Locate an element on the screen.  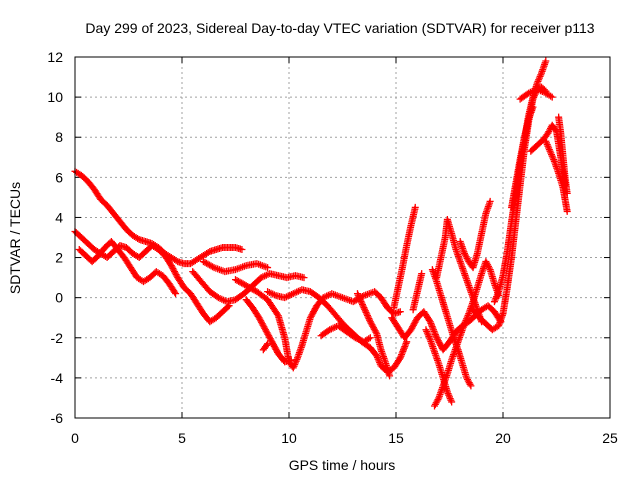
x-tick-label: 0 is located at coordinates (75, 438).